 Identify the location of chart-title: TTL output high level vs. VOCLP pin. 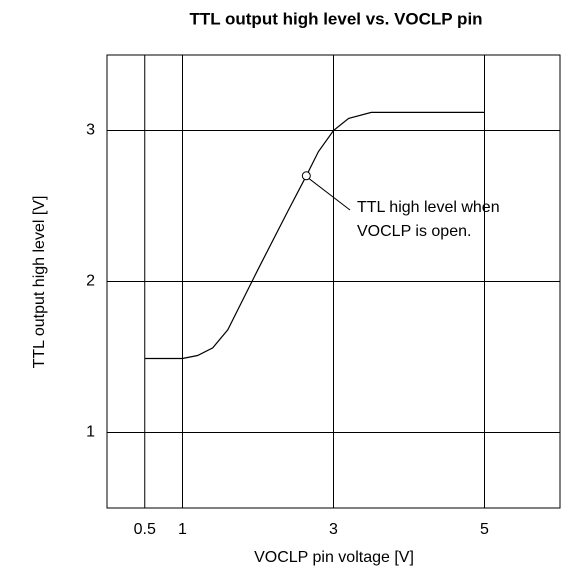
(335, 18).